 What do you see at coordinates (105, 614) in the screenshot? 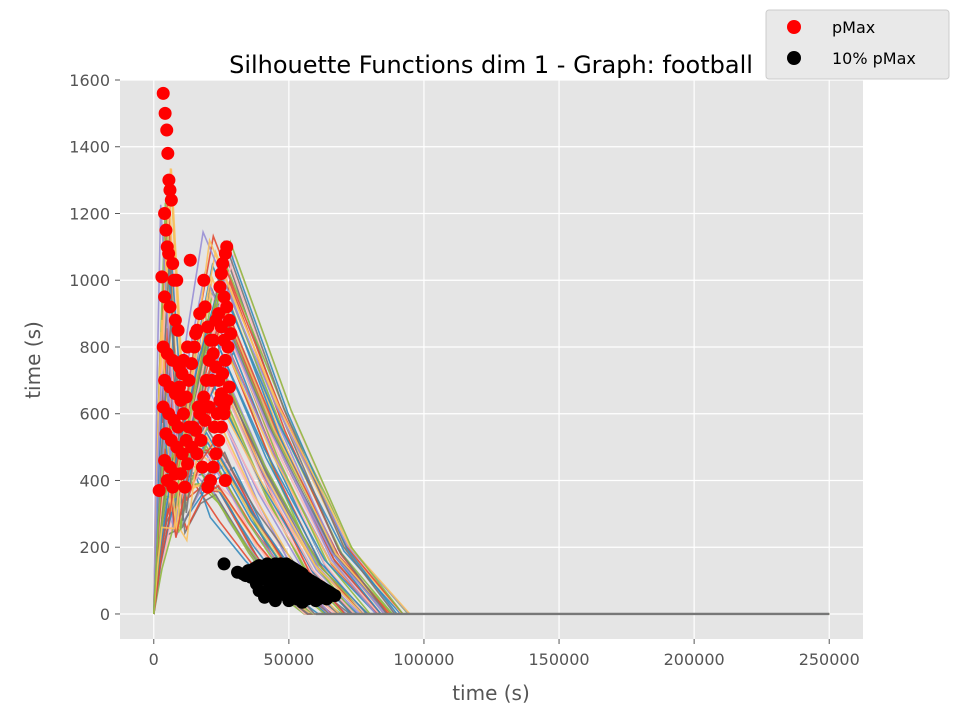
I see `y-tick-label: 0` at bounding box center [105, 614].